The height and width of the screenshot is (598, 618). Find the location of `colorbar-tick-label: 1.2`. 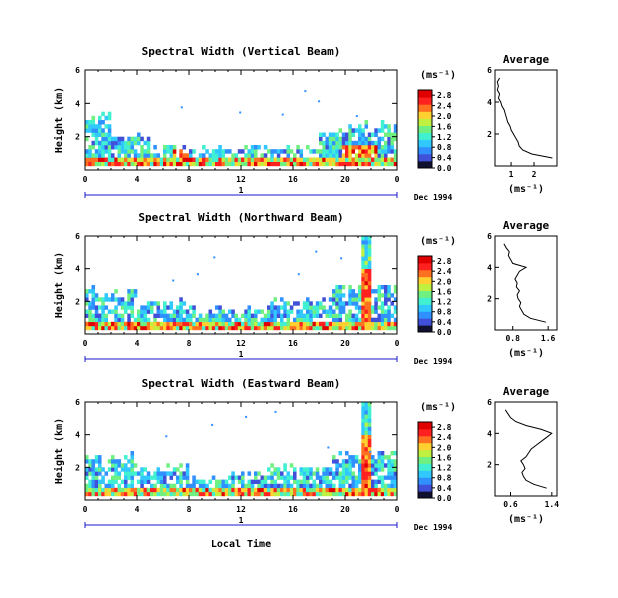

colorbar-tick-label: 1.2 is located at coordinates (444, 468).